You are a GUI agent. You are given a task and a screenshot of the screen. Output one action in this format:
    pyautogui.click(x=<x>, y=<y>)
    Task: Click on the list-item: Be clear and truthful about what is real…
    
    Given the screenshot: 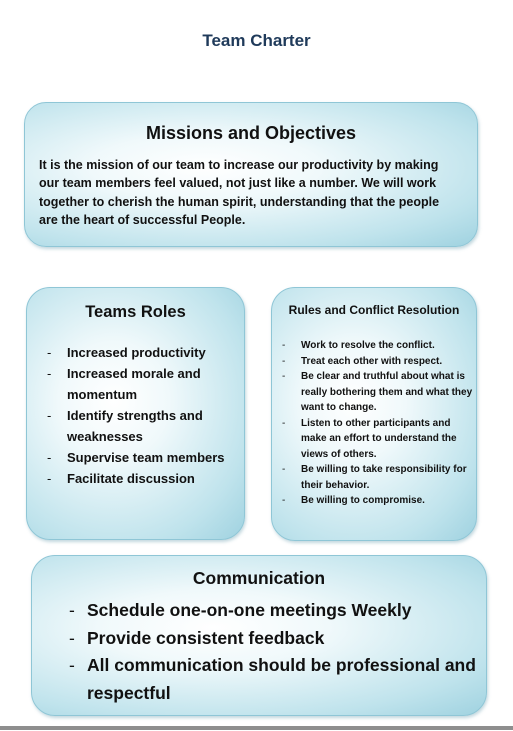 What is the action you would take?
    pyautogui.click(x=374, y=392)
    